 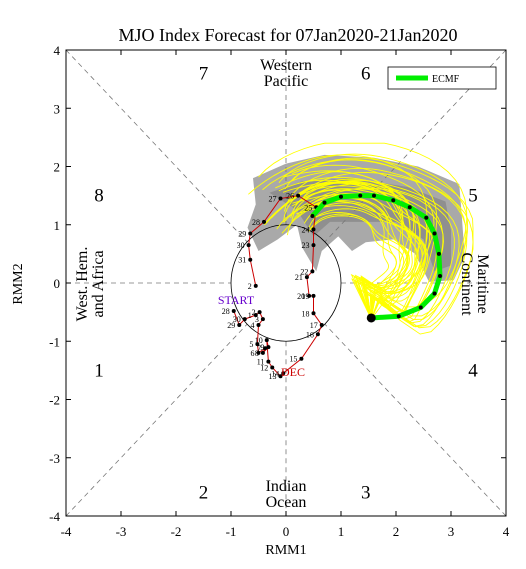 What do you see at coordinates (98, 283) in the screenshot?
I see `region-left-line2: and Africa` at bounding box center [98, 283].